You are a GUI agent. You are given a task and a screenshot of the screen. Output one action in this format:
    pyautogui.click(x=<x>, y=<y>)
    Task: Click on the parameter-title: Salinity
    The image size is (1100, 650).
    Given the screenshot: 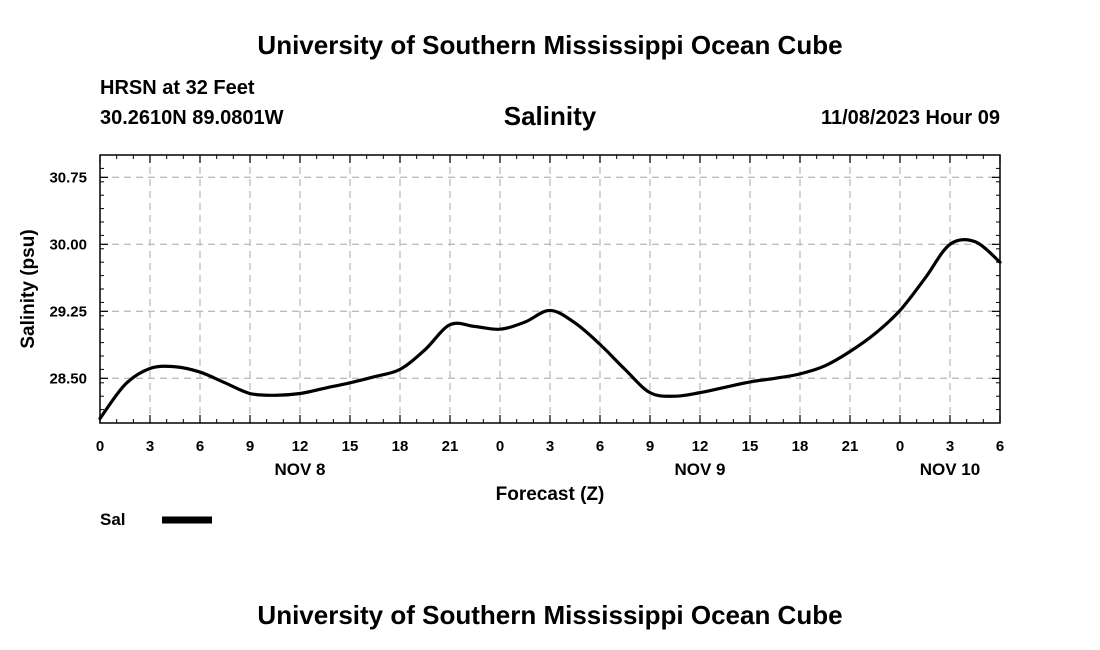 What is the action you would take?
    pyautogui.click(x=550, y=116)
    